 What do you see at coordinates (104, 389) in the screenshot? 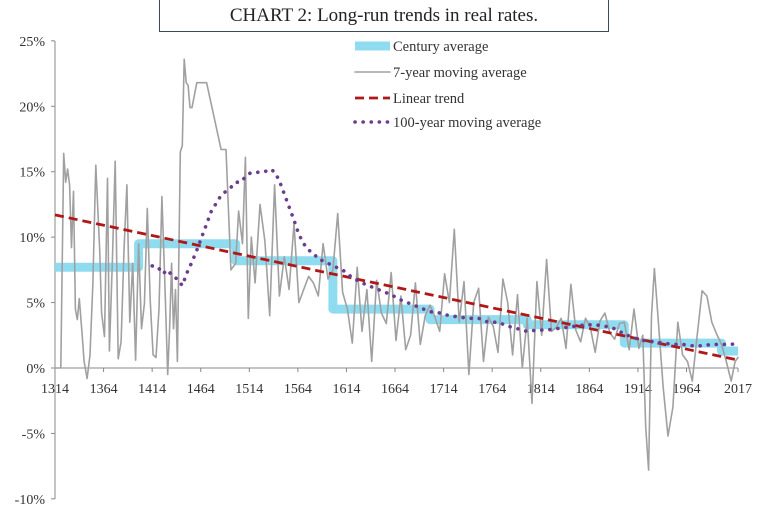
I see `x-tick-label: 1364` at bounding box center [104, 389].